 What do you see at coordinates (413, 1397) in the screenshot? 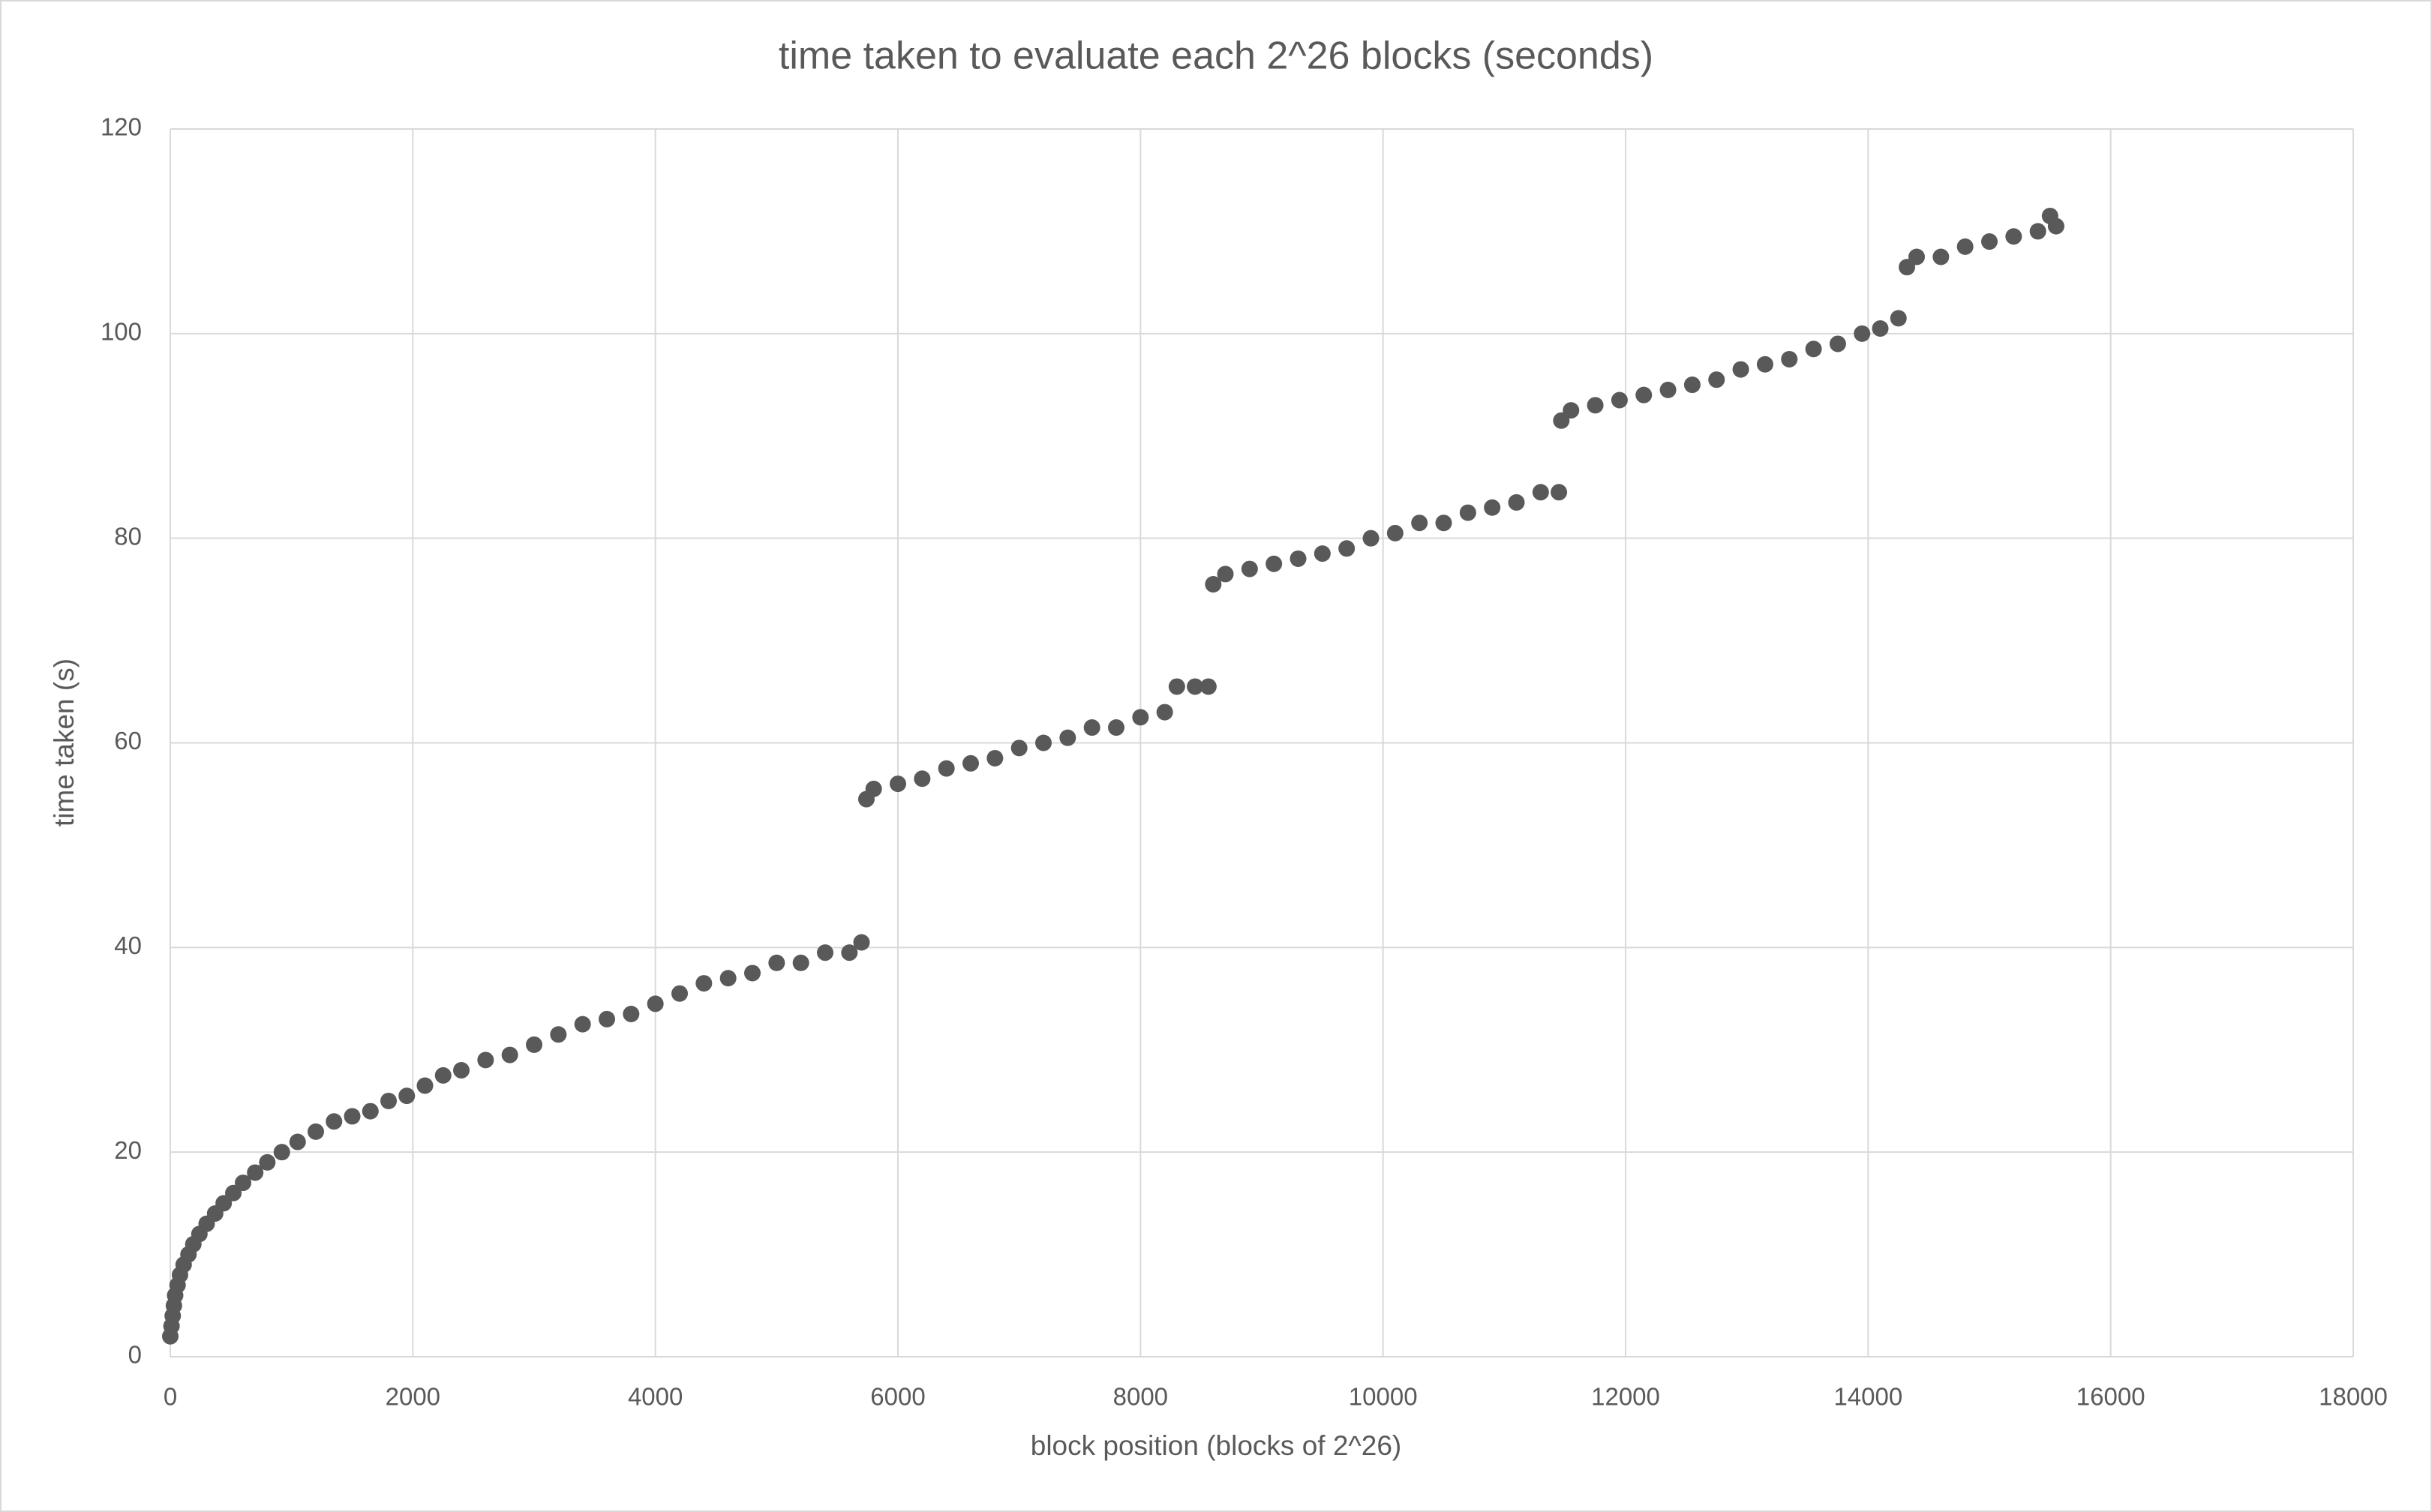
I see `x-tick-label: 2000` at bounding box center [413, 1397].